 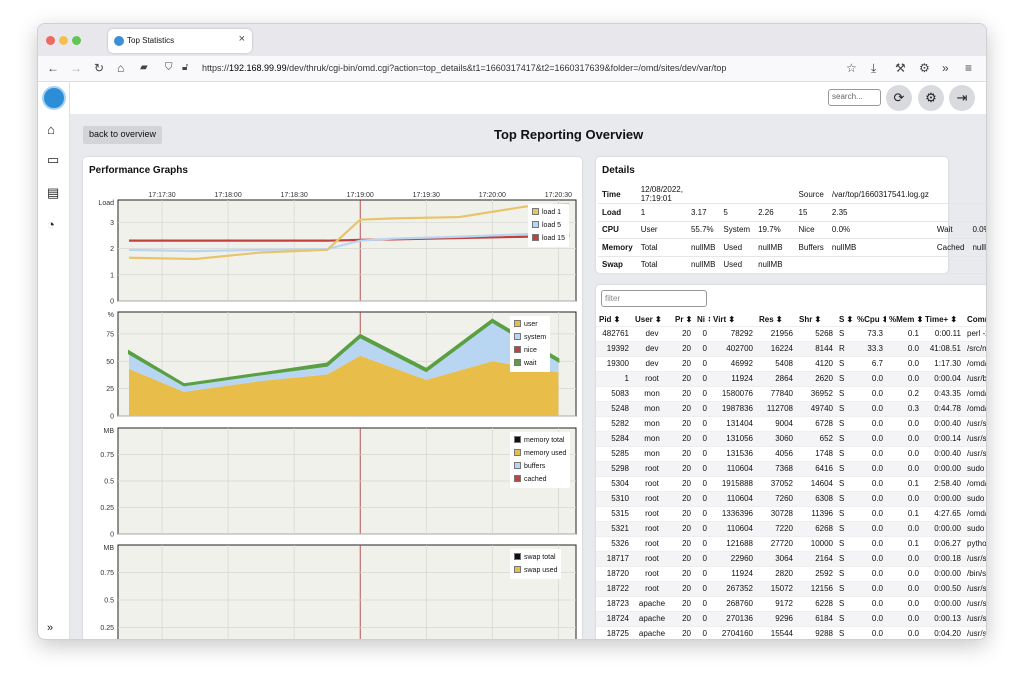 What do you see at coordinates (846, 319) in the screenshot?
I see `column-header: S ⬍` at bounding box center [846, 319].